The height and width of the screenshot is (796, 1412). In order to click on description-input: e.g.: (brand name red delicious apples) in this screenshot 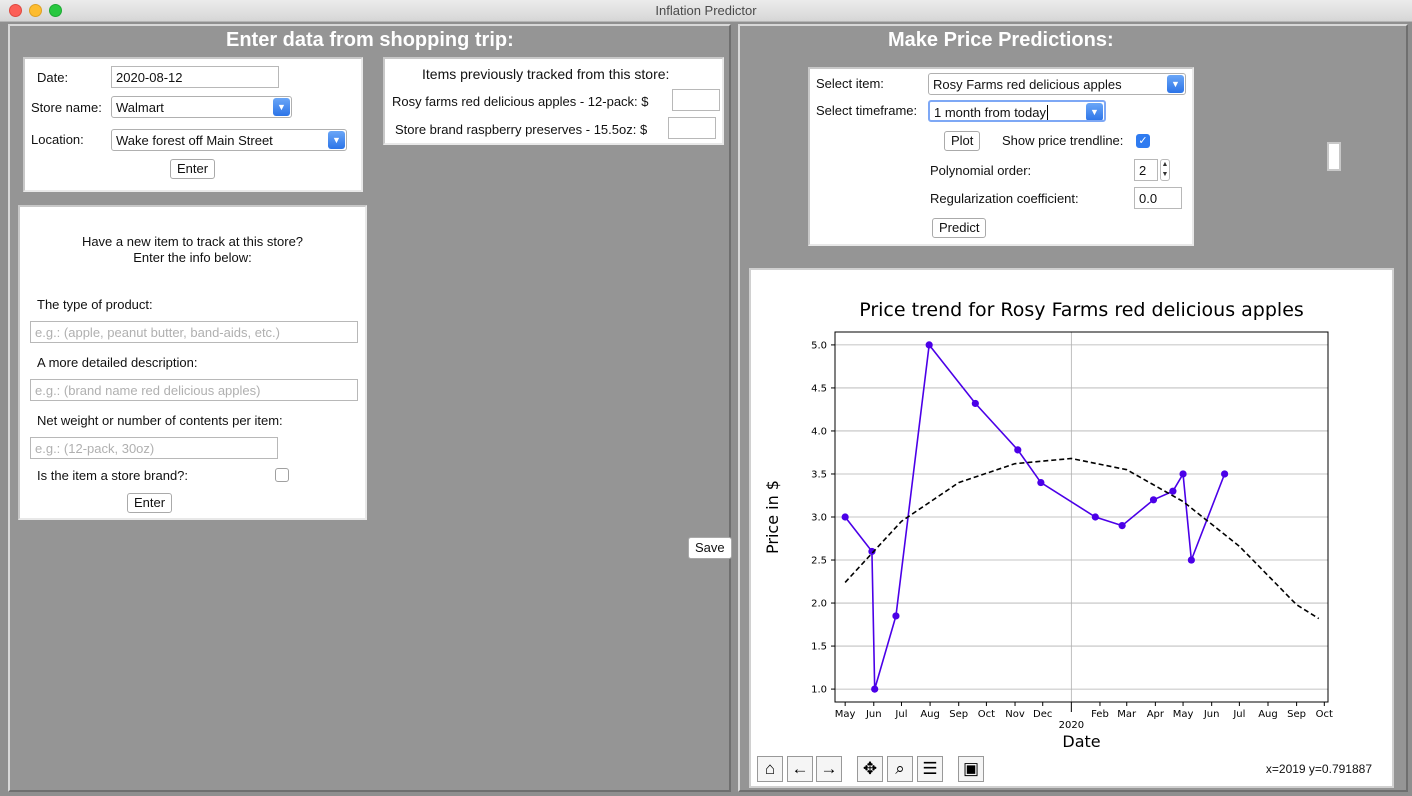, I will do `click(194, 390)`.